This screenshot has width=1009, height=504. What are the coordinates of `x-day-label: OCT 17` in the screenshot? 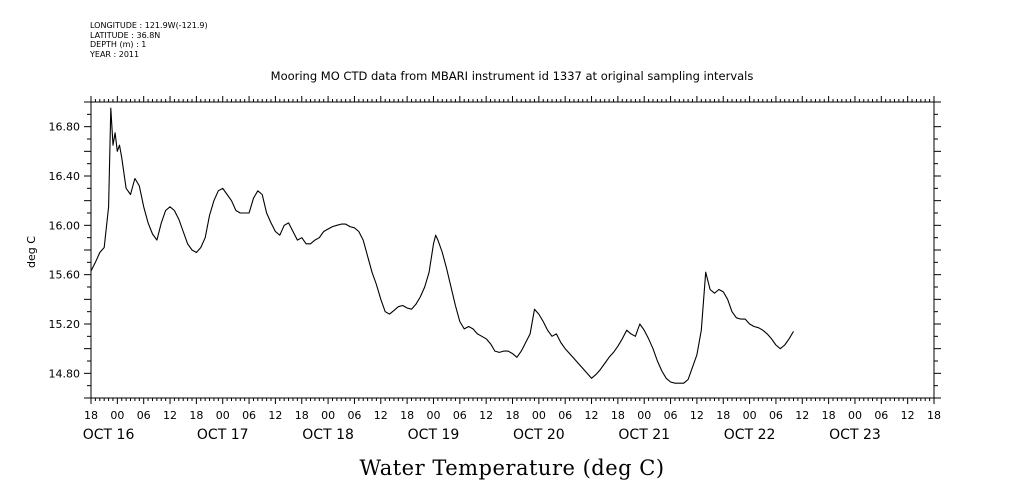 It's located at (223, 435).